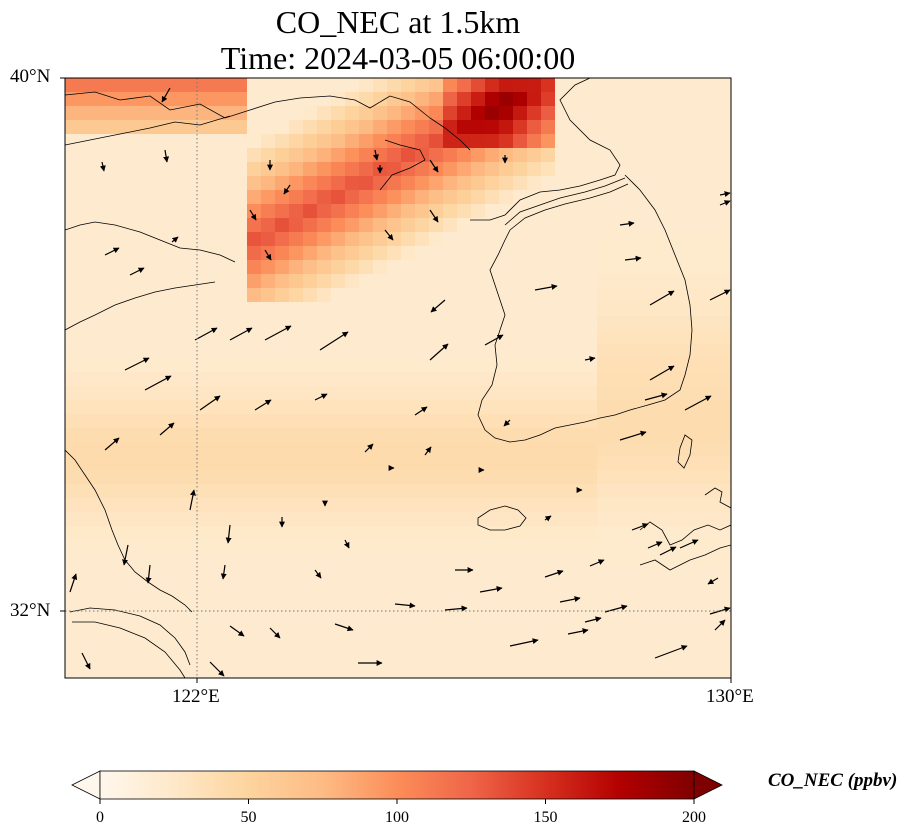  What do you see at coordinates (398, 58) in the screenshot?
I see `map-time: Time: 2024-03-05 06:00:00` at bounding box center [398, 58].